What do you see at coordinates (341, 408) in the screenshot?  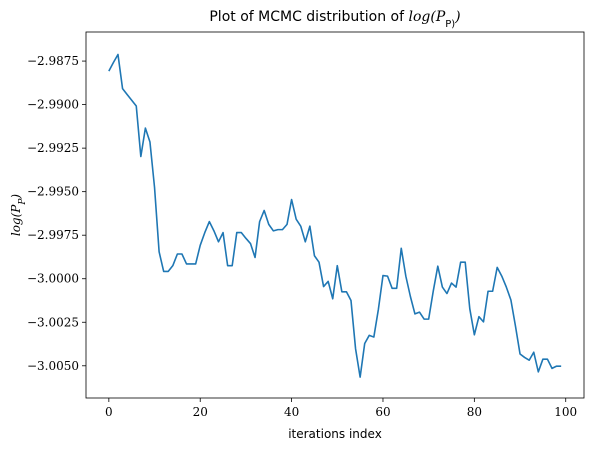 I see `x-axis-ticks: 0 20 40 60 80 100` at bounding box center [341, 408].